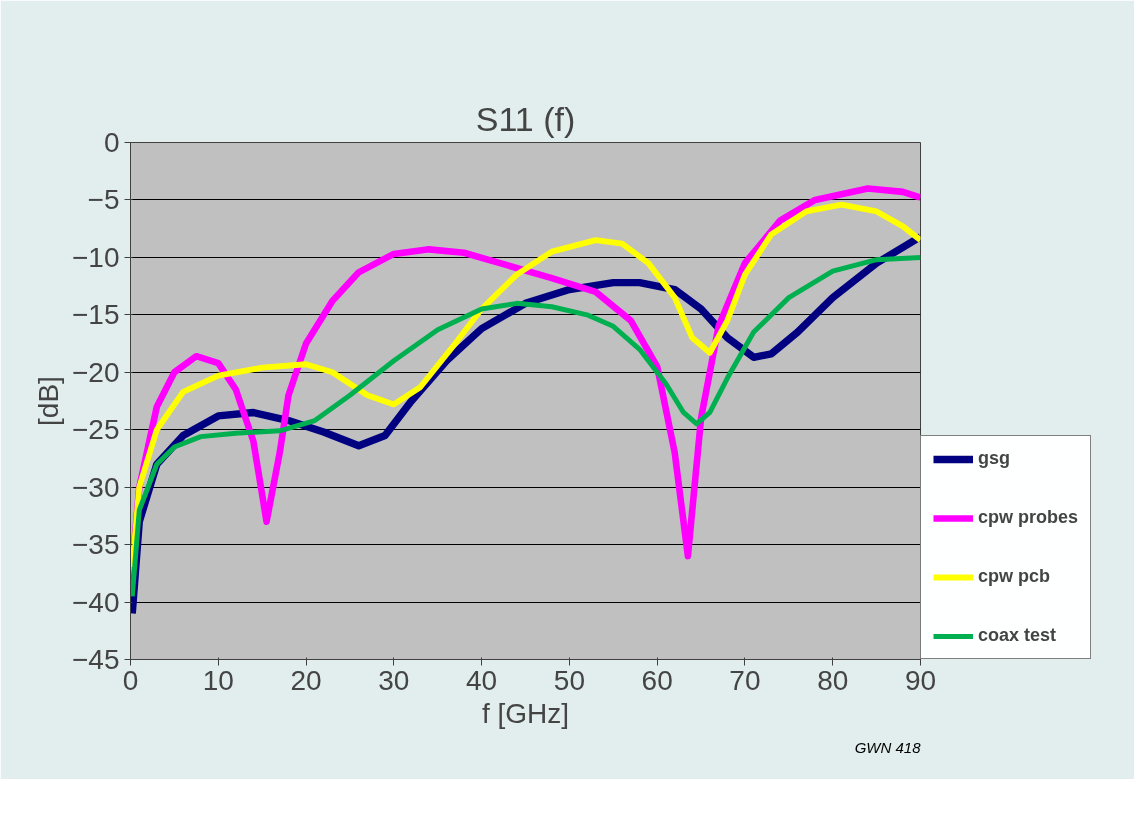  What do you see at coordinates (96, 315) in the screenshot?
I see `y-tick-label: −15` at bounding box center [96, 315].